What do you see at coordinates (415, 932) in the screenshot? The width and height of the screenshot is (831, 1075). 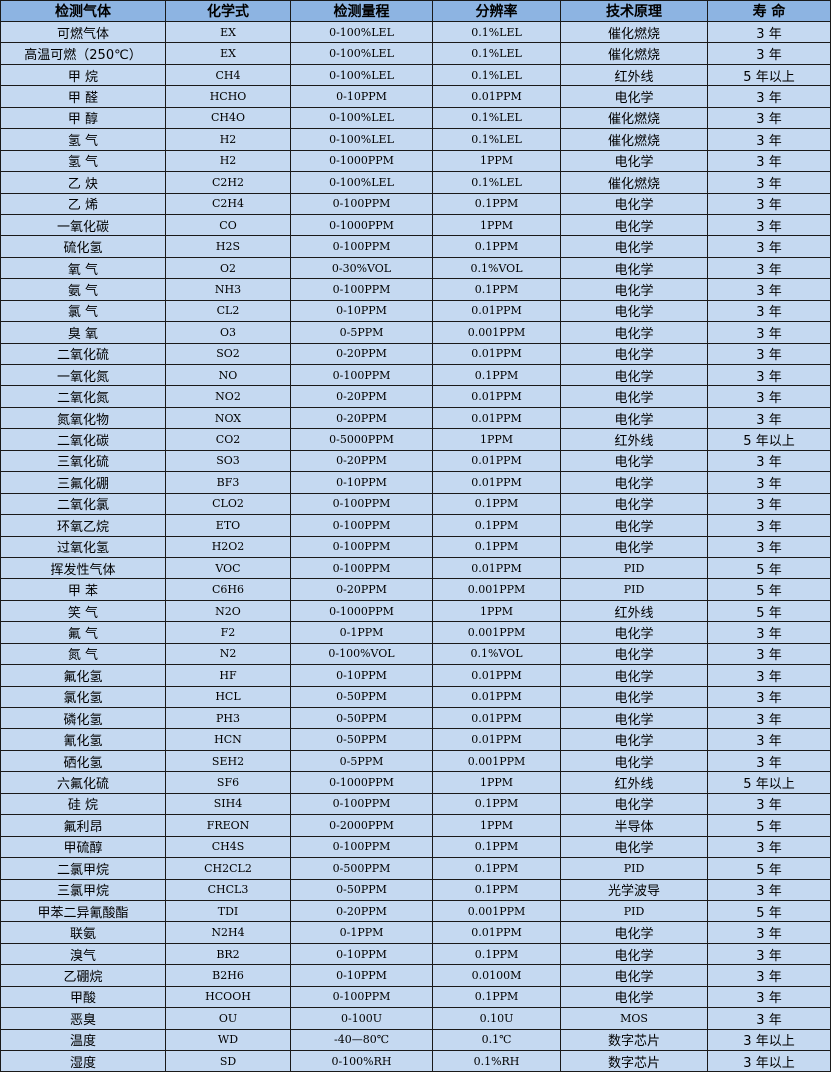 I see `table-row: 联氨 N2H4 0-1PPM 0.01PPM 电化学 3 年` at bounding box center [415, 932].